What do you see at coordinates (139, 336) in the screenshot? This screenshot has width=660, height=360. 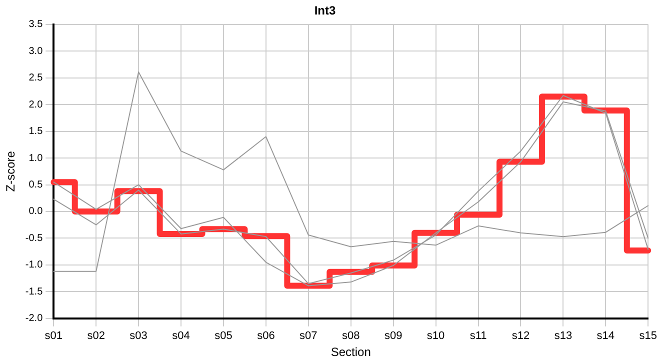 I see `x-tick-label: s03` at bounding box center [139, 336].